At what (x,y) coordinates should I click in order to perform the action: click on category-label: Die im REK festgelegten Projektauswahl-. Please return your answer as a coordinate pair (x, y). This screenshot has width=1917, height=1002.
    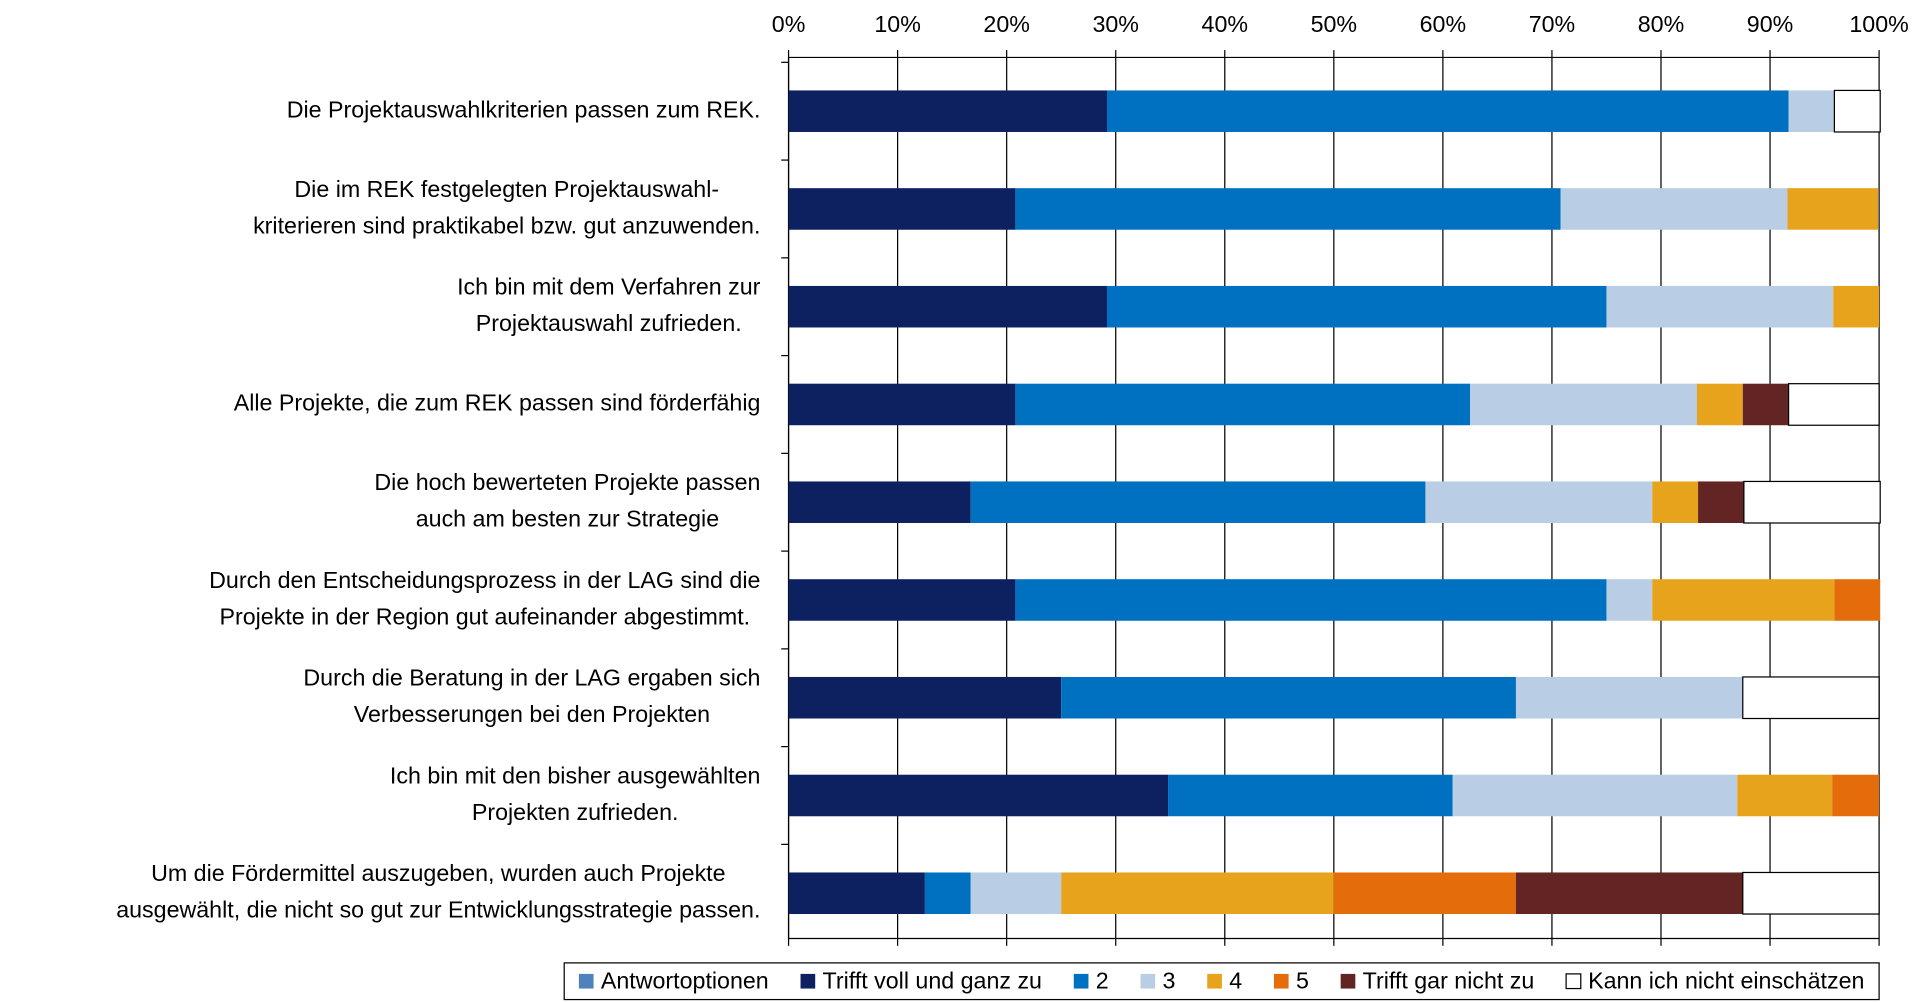
    Looking at the image, I should click on (506, 189).